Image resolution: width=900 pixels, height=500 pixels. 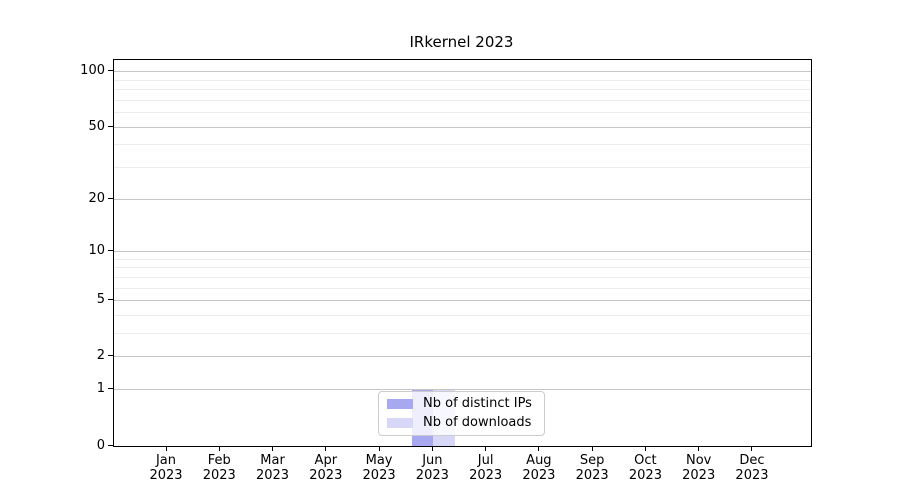 I want to click on legend: Nb of distinct IPs Nb of downloads, so click(x=461, y=413).